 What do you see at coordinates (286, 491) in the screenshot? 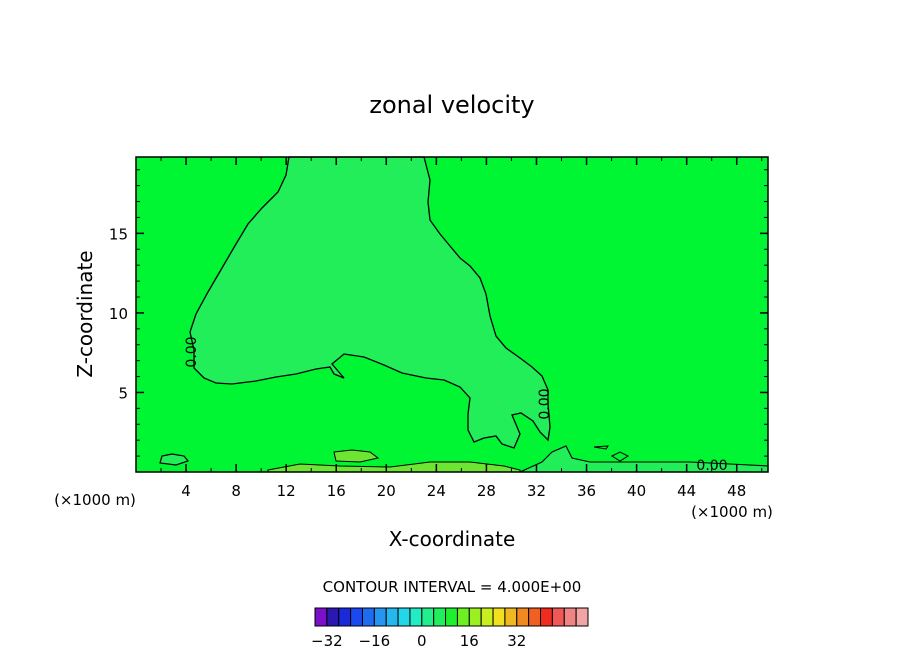
I see `x-tick-label: 12` at bounding box center [286, 491].